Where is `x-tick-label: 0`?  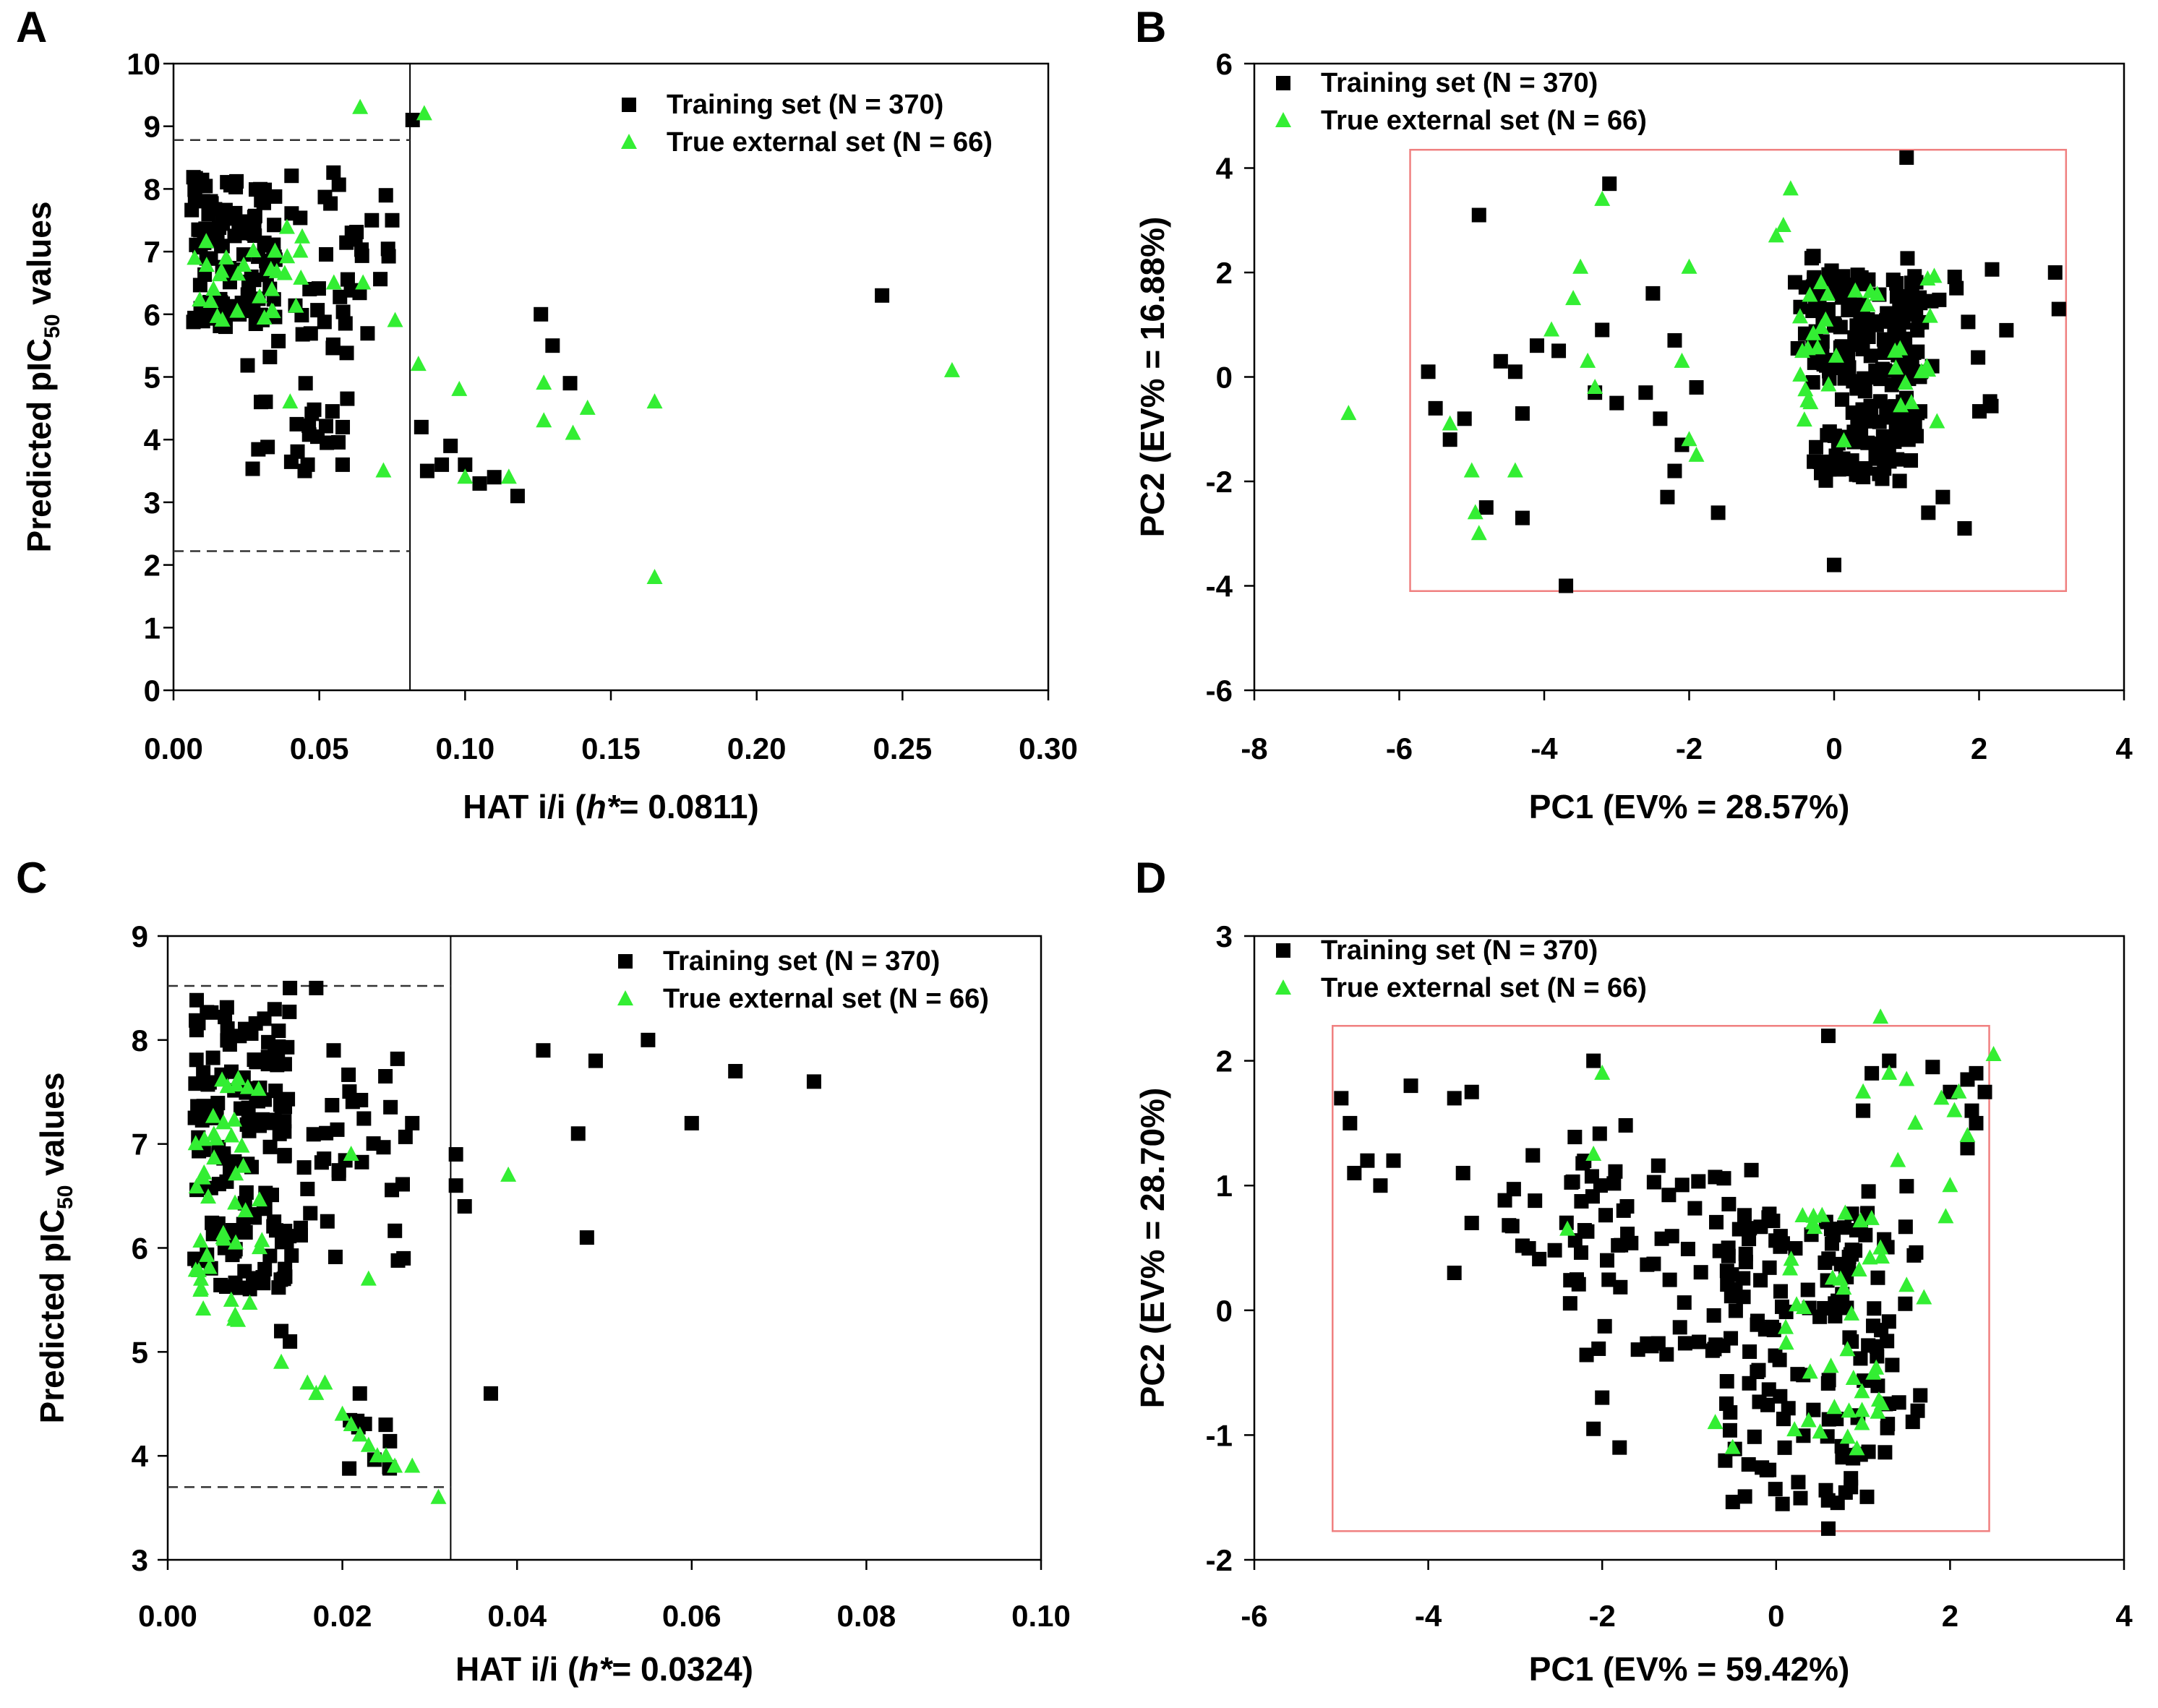
x-tick-label: 0 is located at coordinates (1833, 748).